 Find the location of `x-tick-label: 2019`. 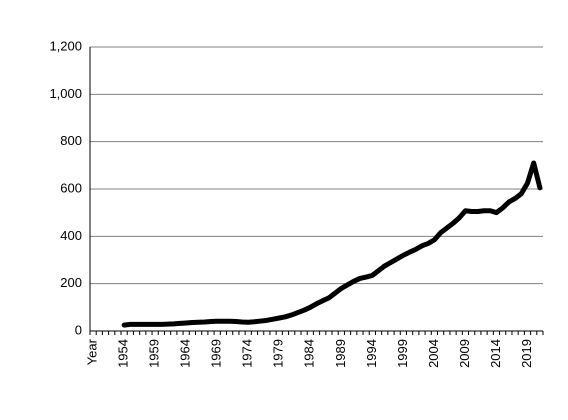

x-tick-label: 2019 is located at coordinates (526, 353).